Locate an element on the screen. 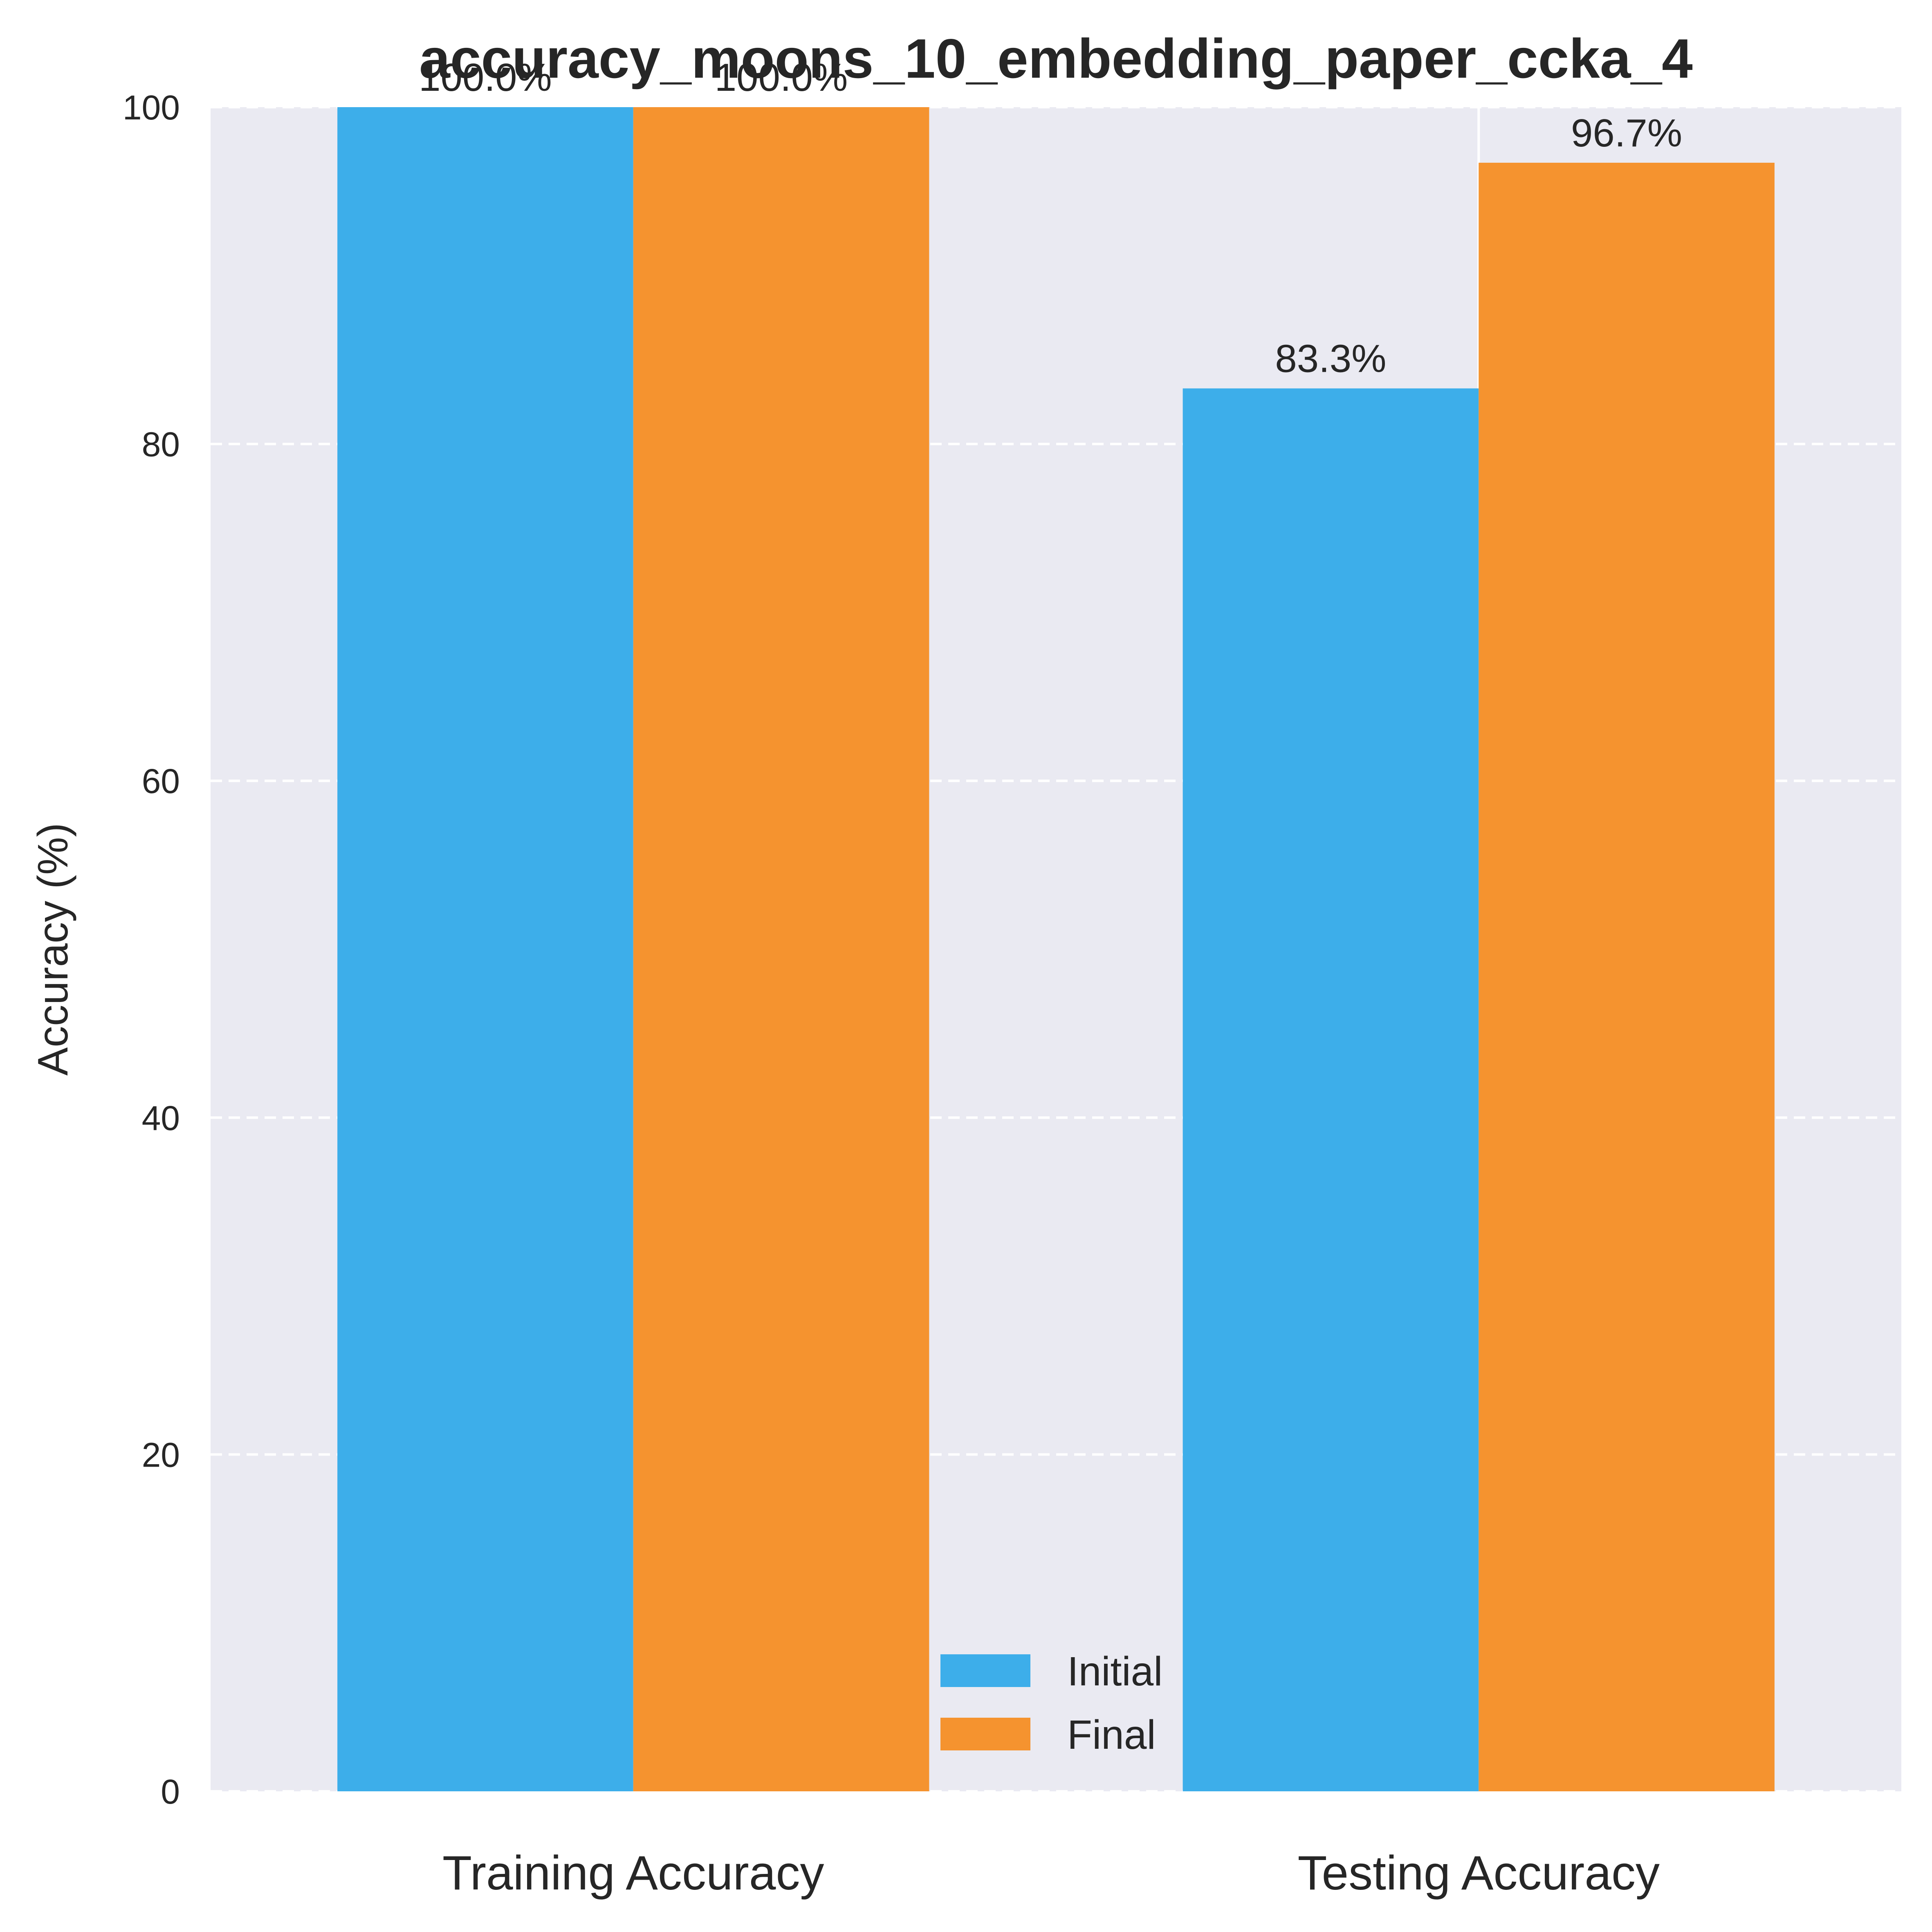 This screenshot has height=1932, width=1932. chart-title: accuracy_moons_10_embedding_paper_ccka_4 is located at coordinates (1056, 59).